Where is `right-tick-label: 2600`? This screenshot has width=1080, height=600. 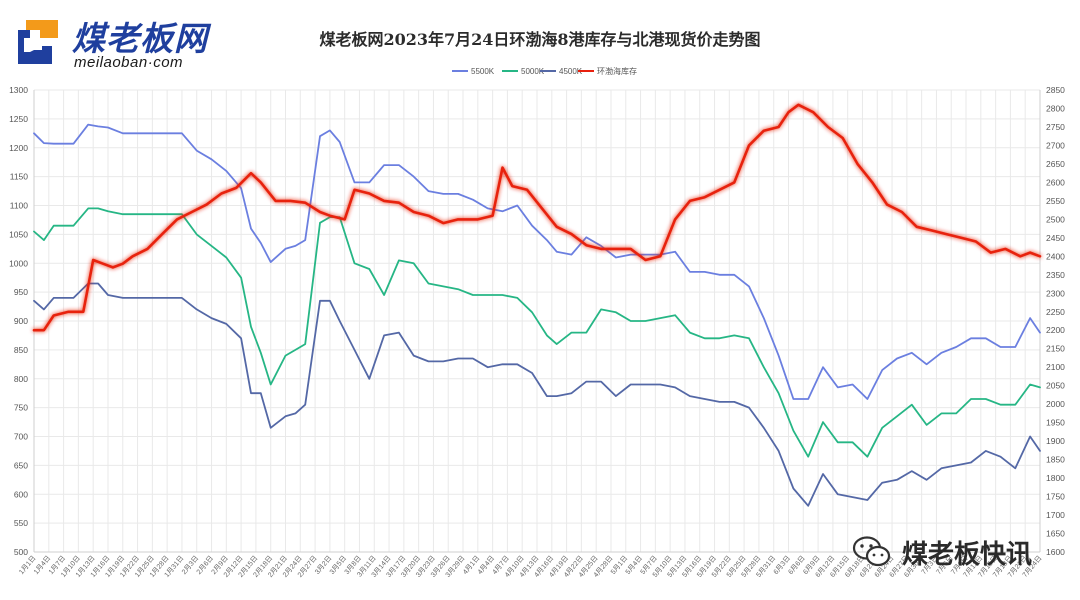 right-tick-label: 2600 is located at coordinates (1055, 182).